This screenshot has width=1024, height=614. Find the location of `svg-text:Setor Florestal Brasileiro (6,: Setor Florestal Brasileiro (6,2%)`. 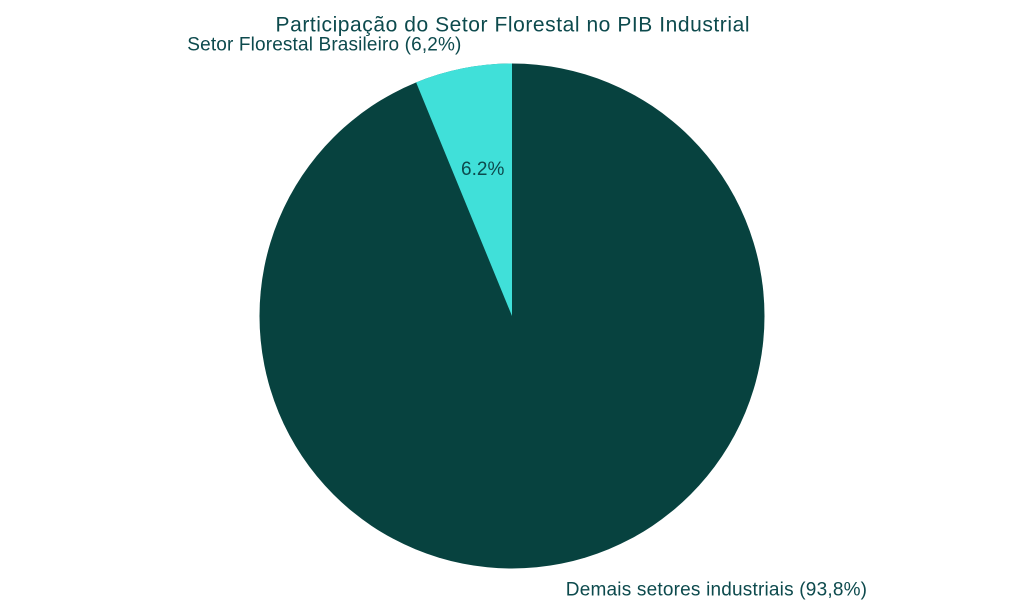

svg-text:Setor Florestal Brasileiro (6,: Setor Florestal Brasileiro (6,2%) is located at coordinates (324, 45).